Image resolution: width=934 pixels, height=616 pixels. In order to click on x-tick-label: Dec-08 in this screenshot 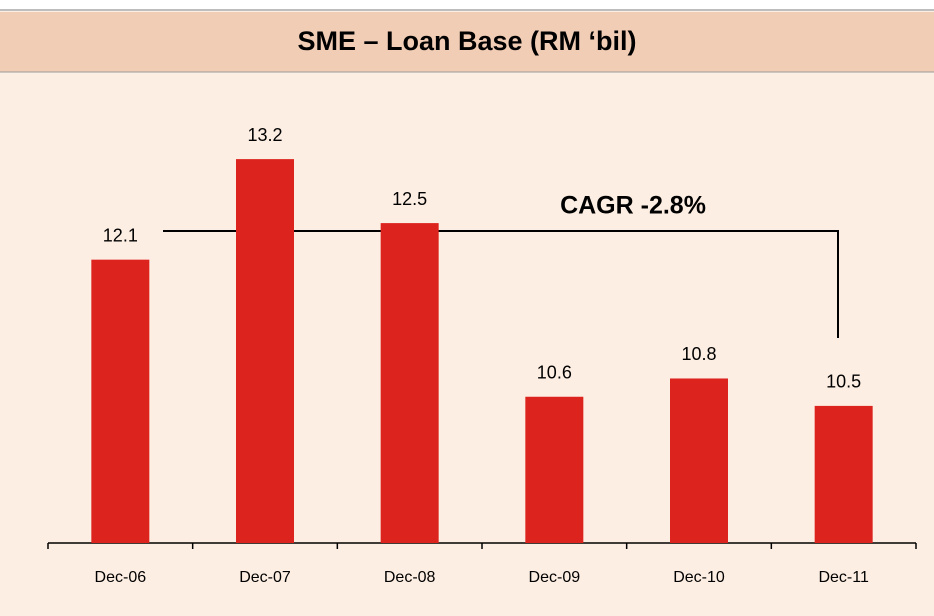, I will do `click(410, 577)`.